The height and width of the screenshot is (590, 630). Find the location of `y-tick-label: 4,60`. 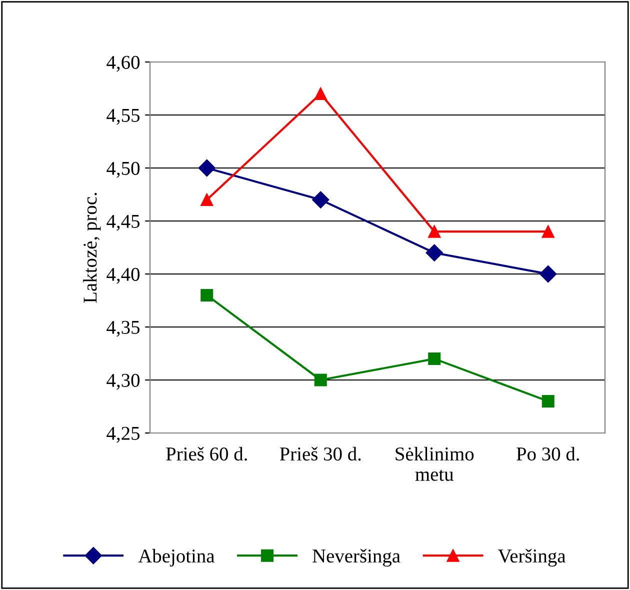

y-tick-label: 4,60 is located at coordinates (123, 64).